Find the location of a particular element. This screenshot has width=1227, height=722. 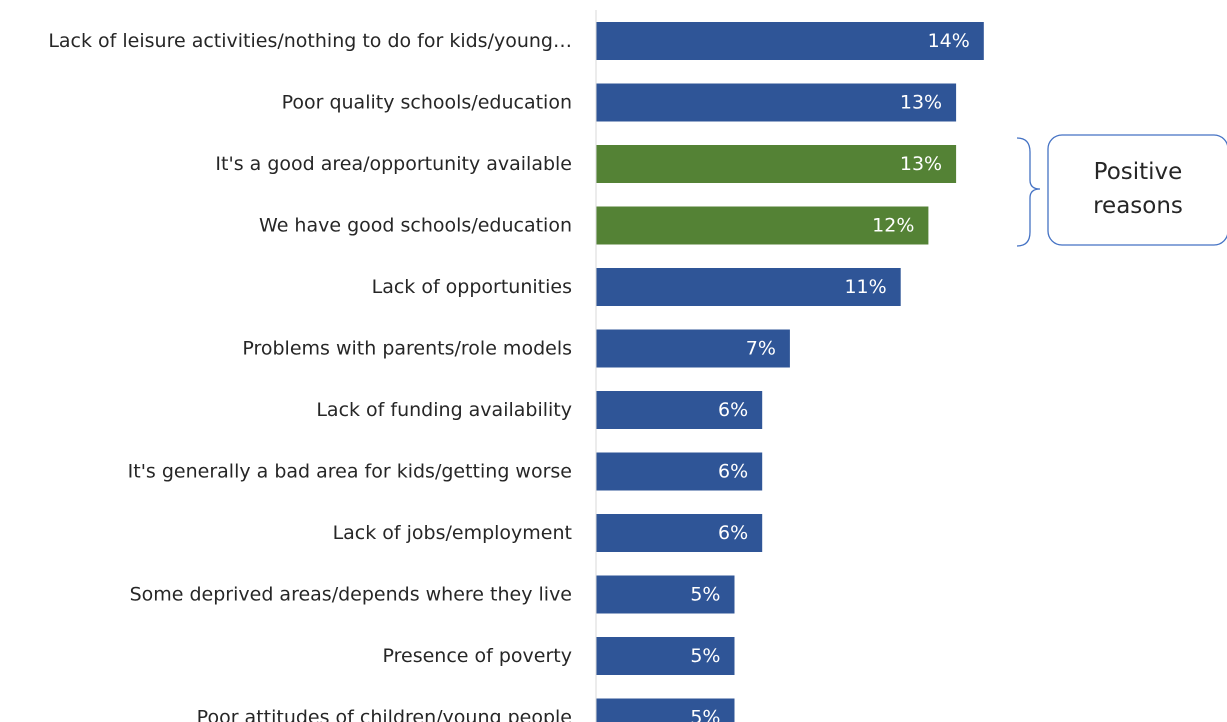

data-label-5: 7% is located at coordinates (761, 349).